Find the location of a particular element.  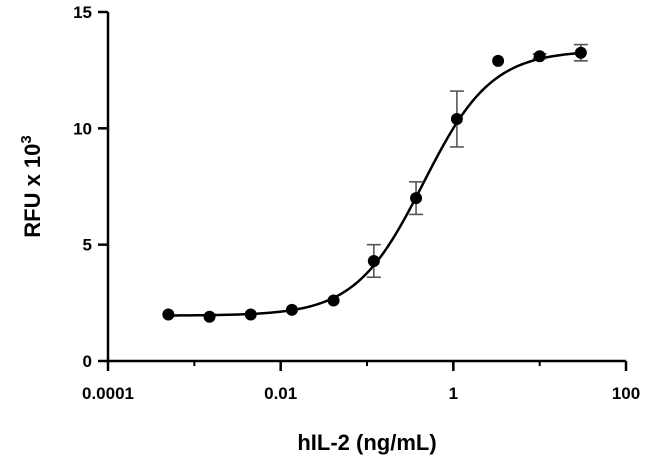

x-tick-label: 100 is located at coordinates (626, 393).